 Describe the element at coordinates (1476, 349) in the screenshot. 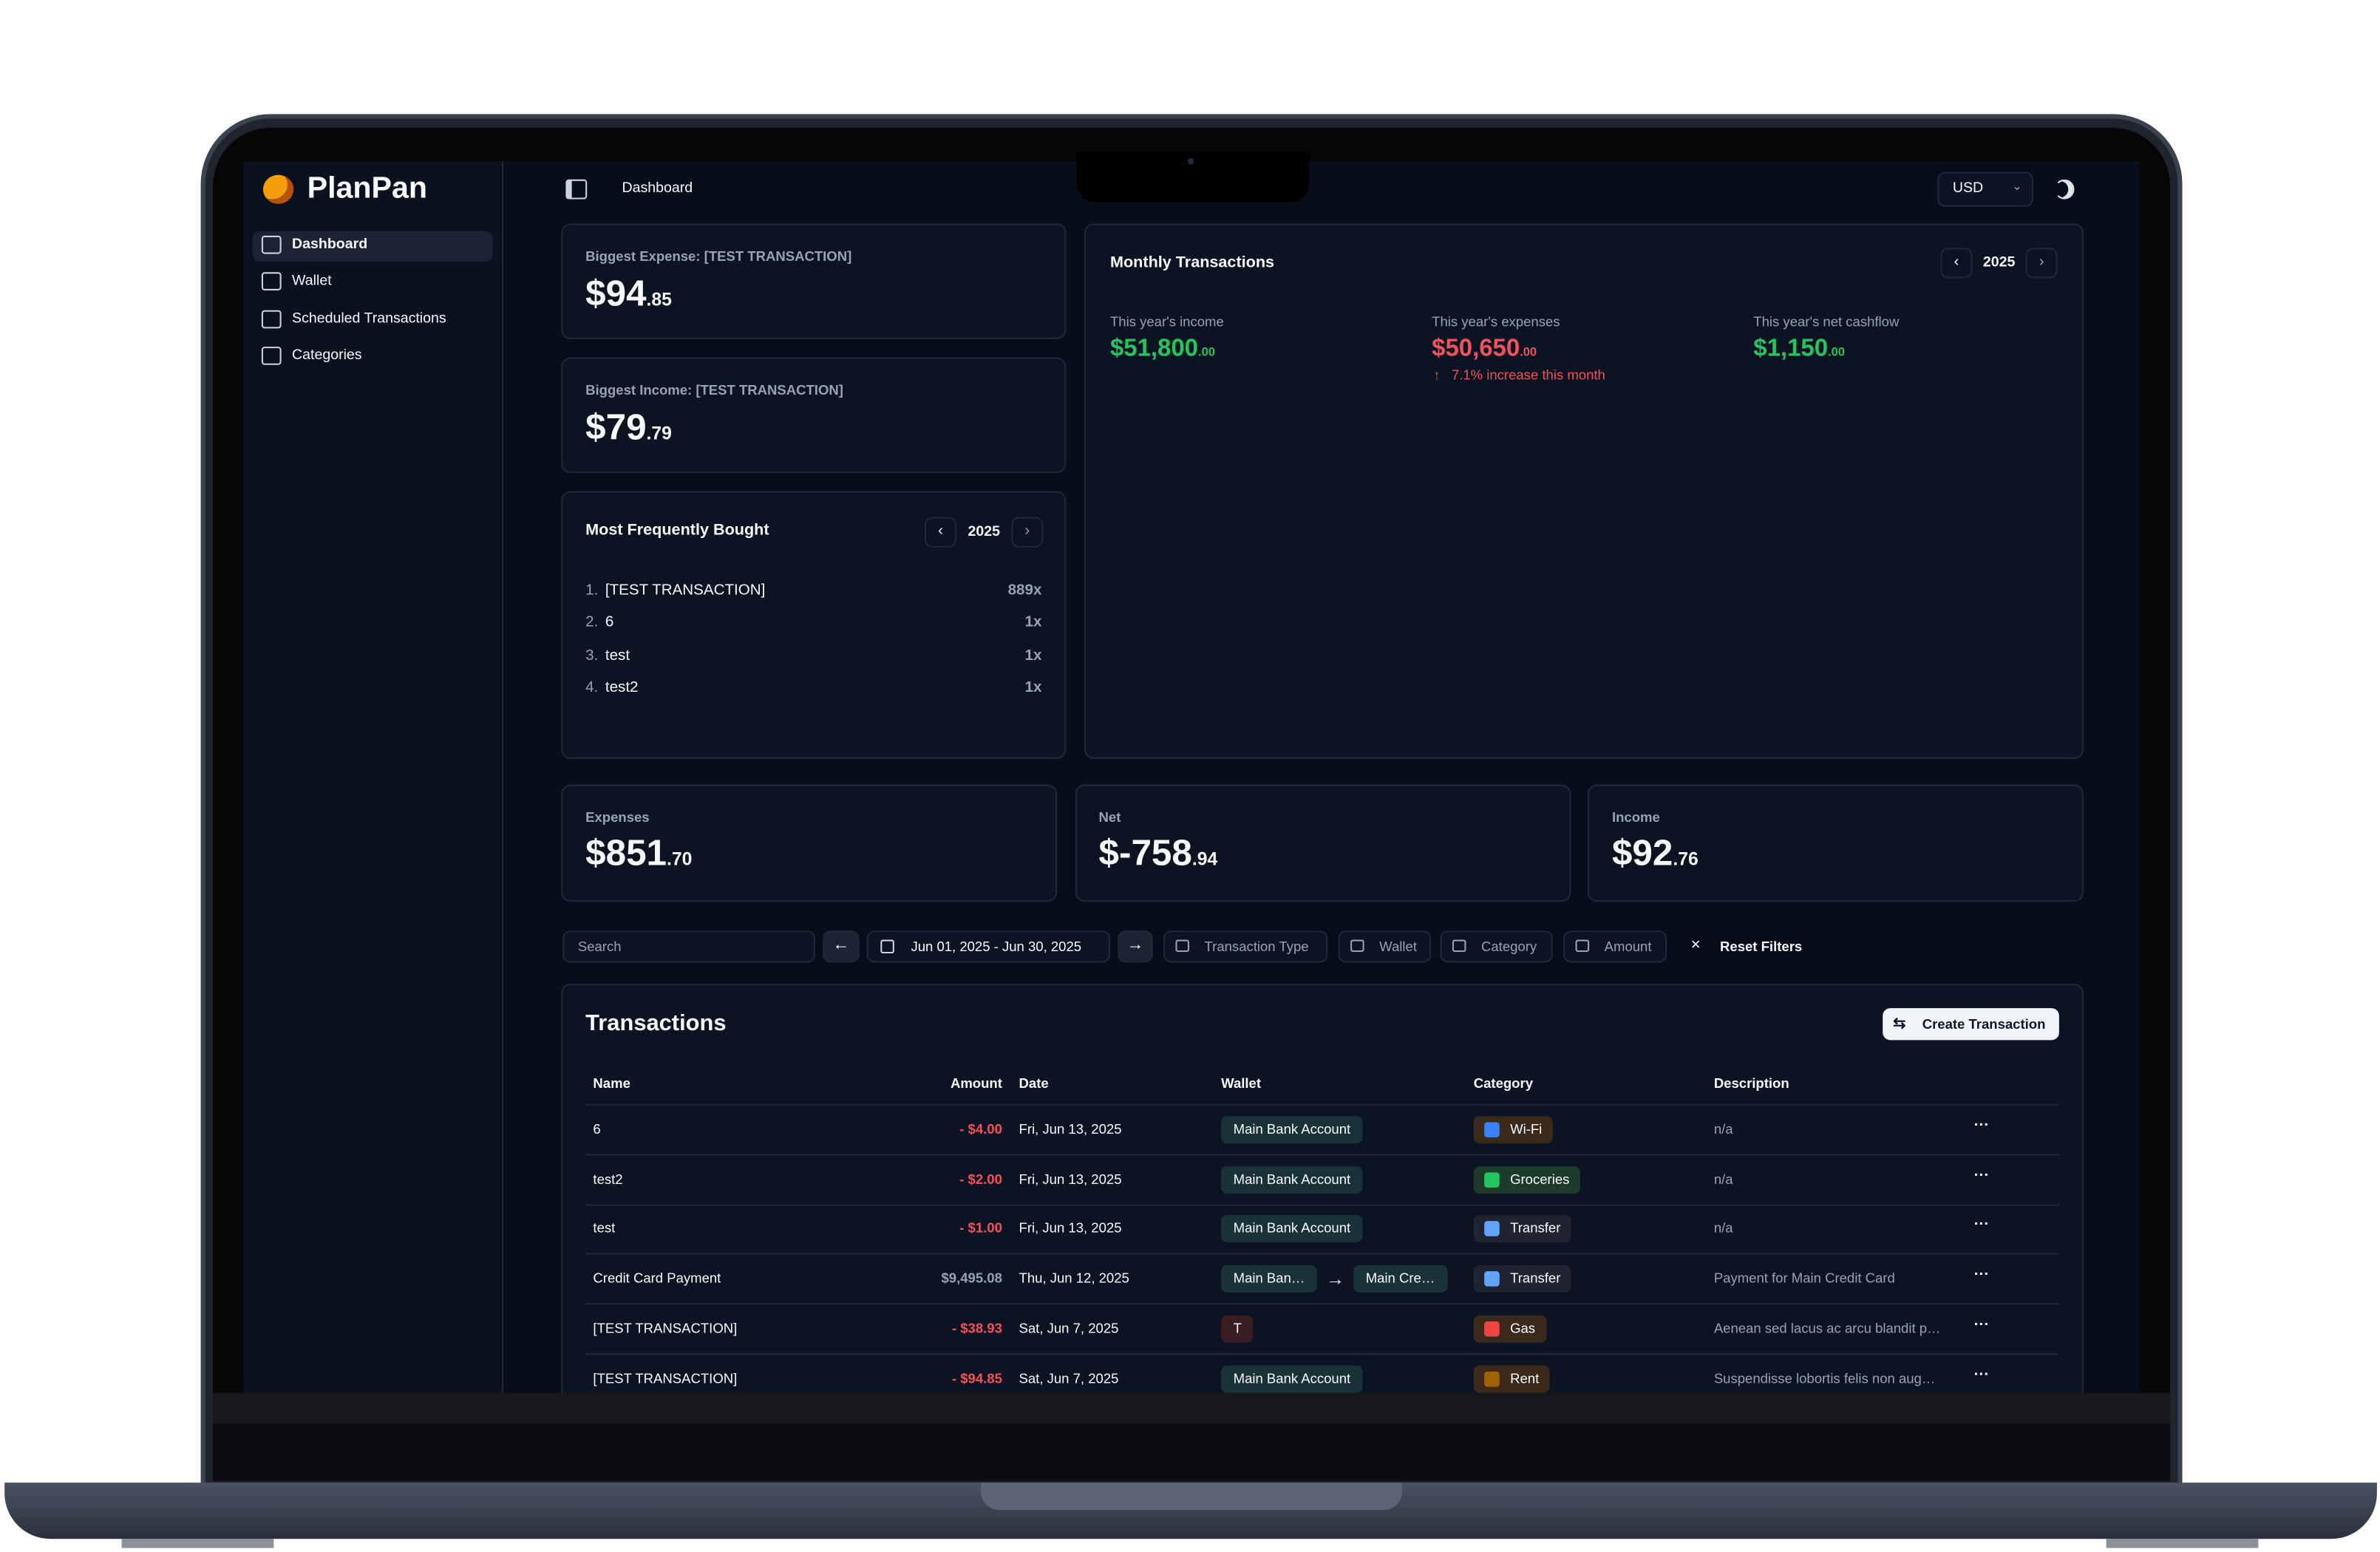

I see `stat-amount-whole: $50,650` at that location.